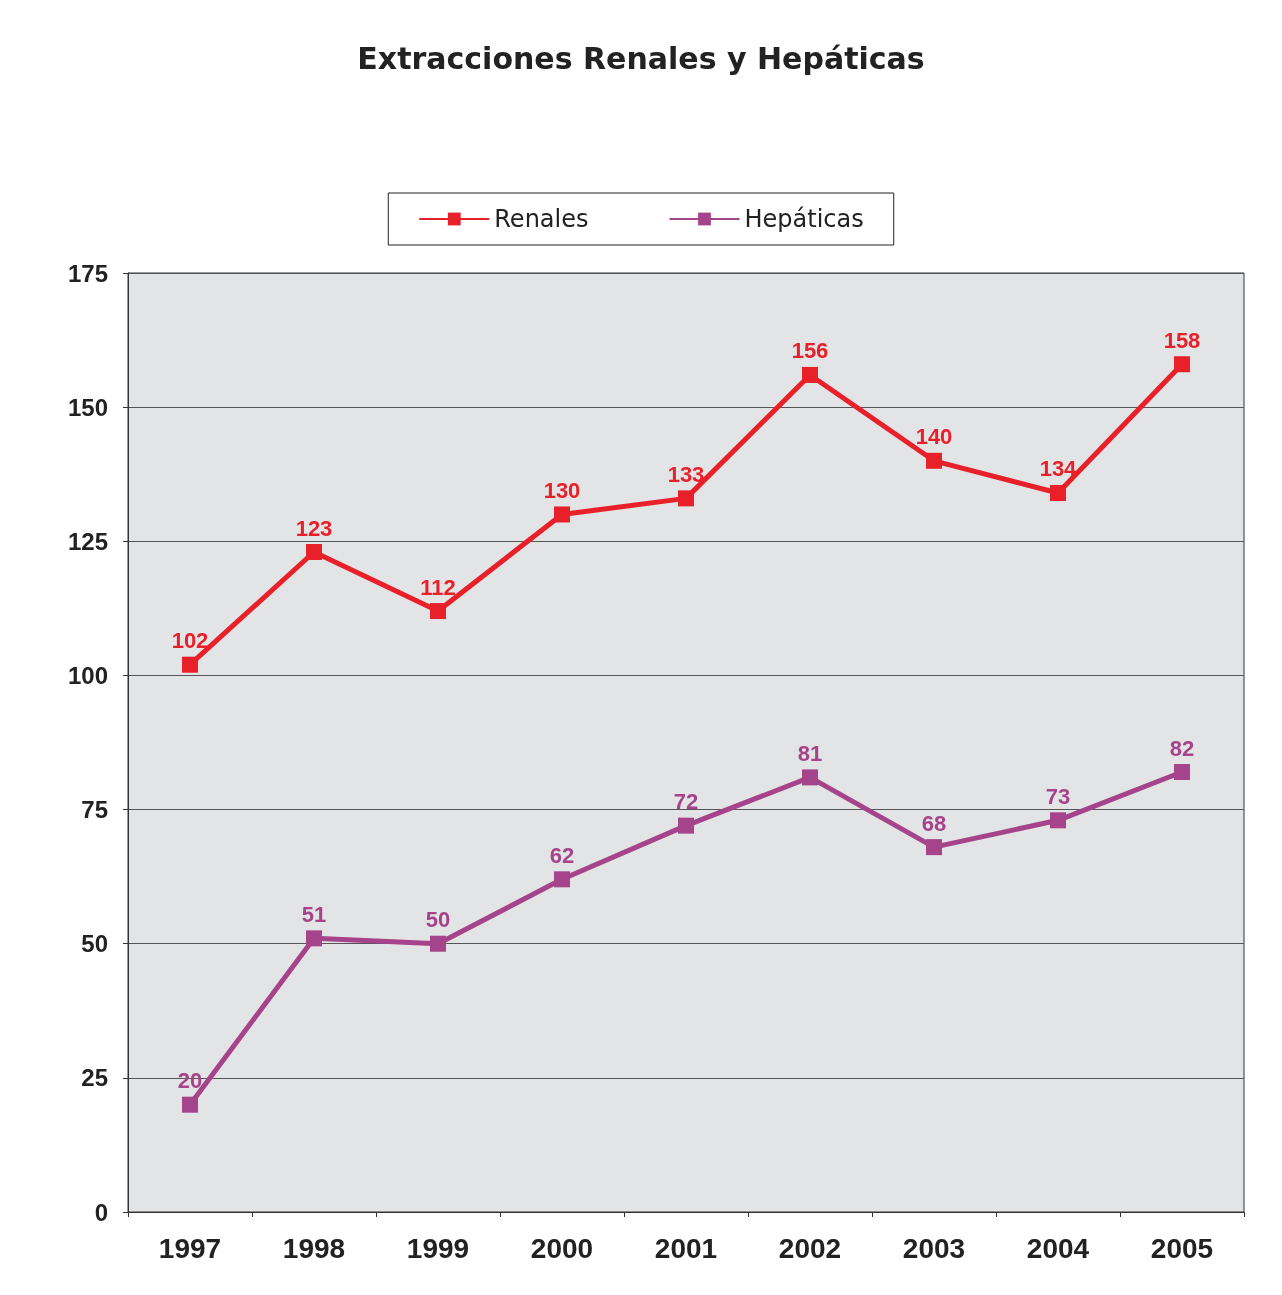 This screenshot has height=1295, width=1282. I want to click on data-label: 51, so click(314, 914).